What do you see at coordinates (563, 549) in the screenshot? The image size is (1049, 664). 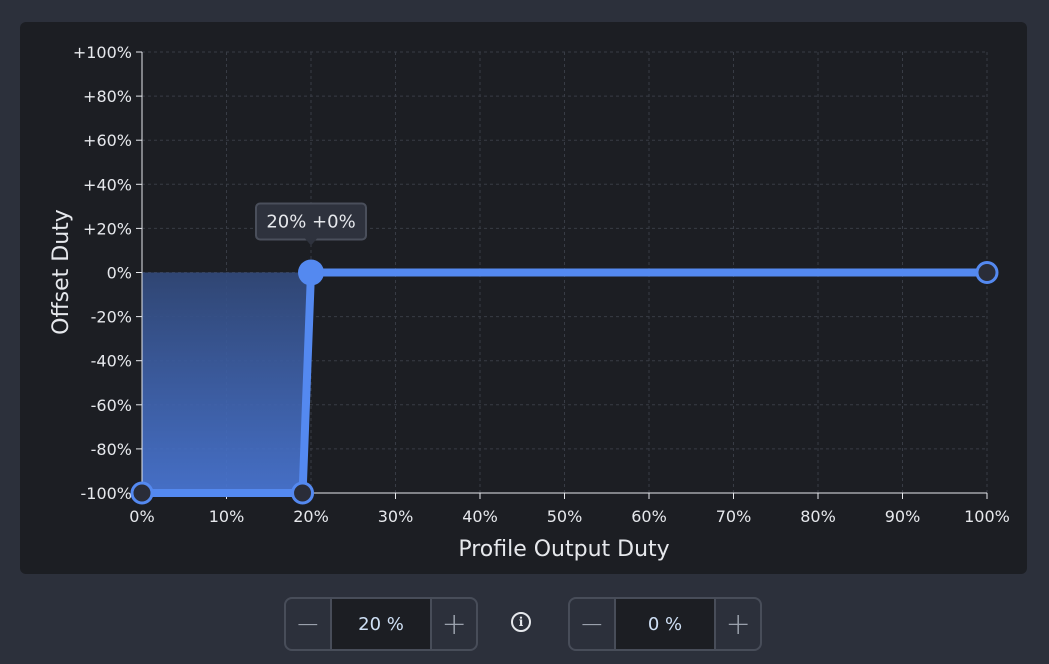 I see `x-axis-label: Profile Output Duty` at bounding box center [563, 549].